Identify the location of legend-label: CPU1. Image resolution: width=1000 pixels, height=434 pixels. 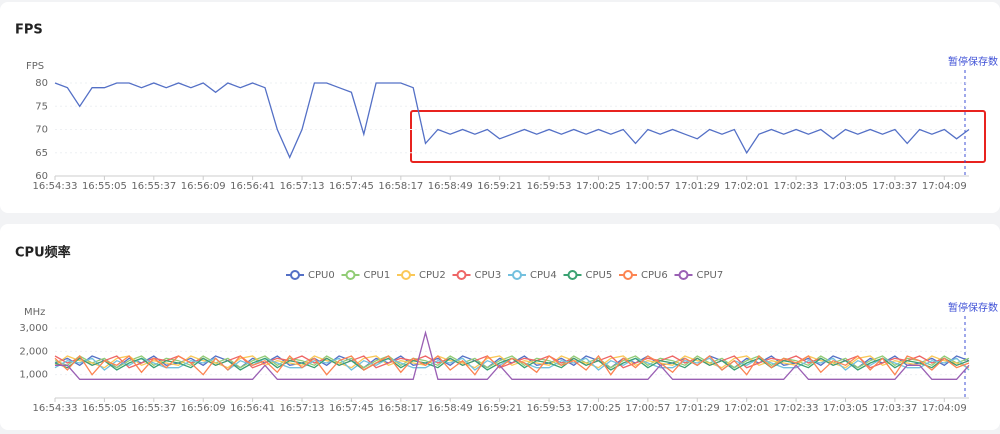
(377, 275).